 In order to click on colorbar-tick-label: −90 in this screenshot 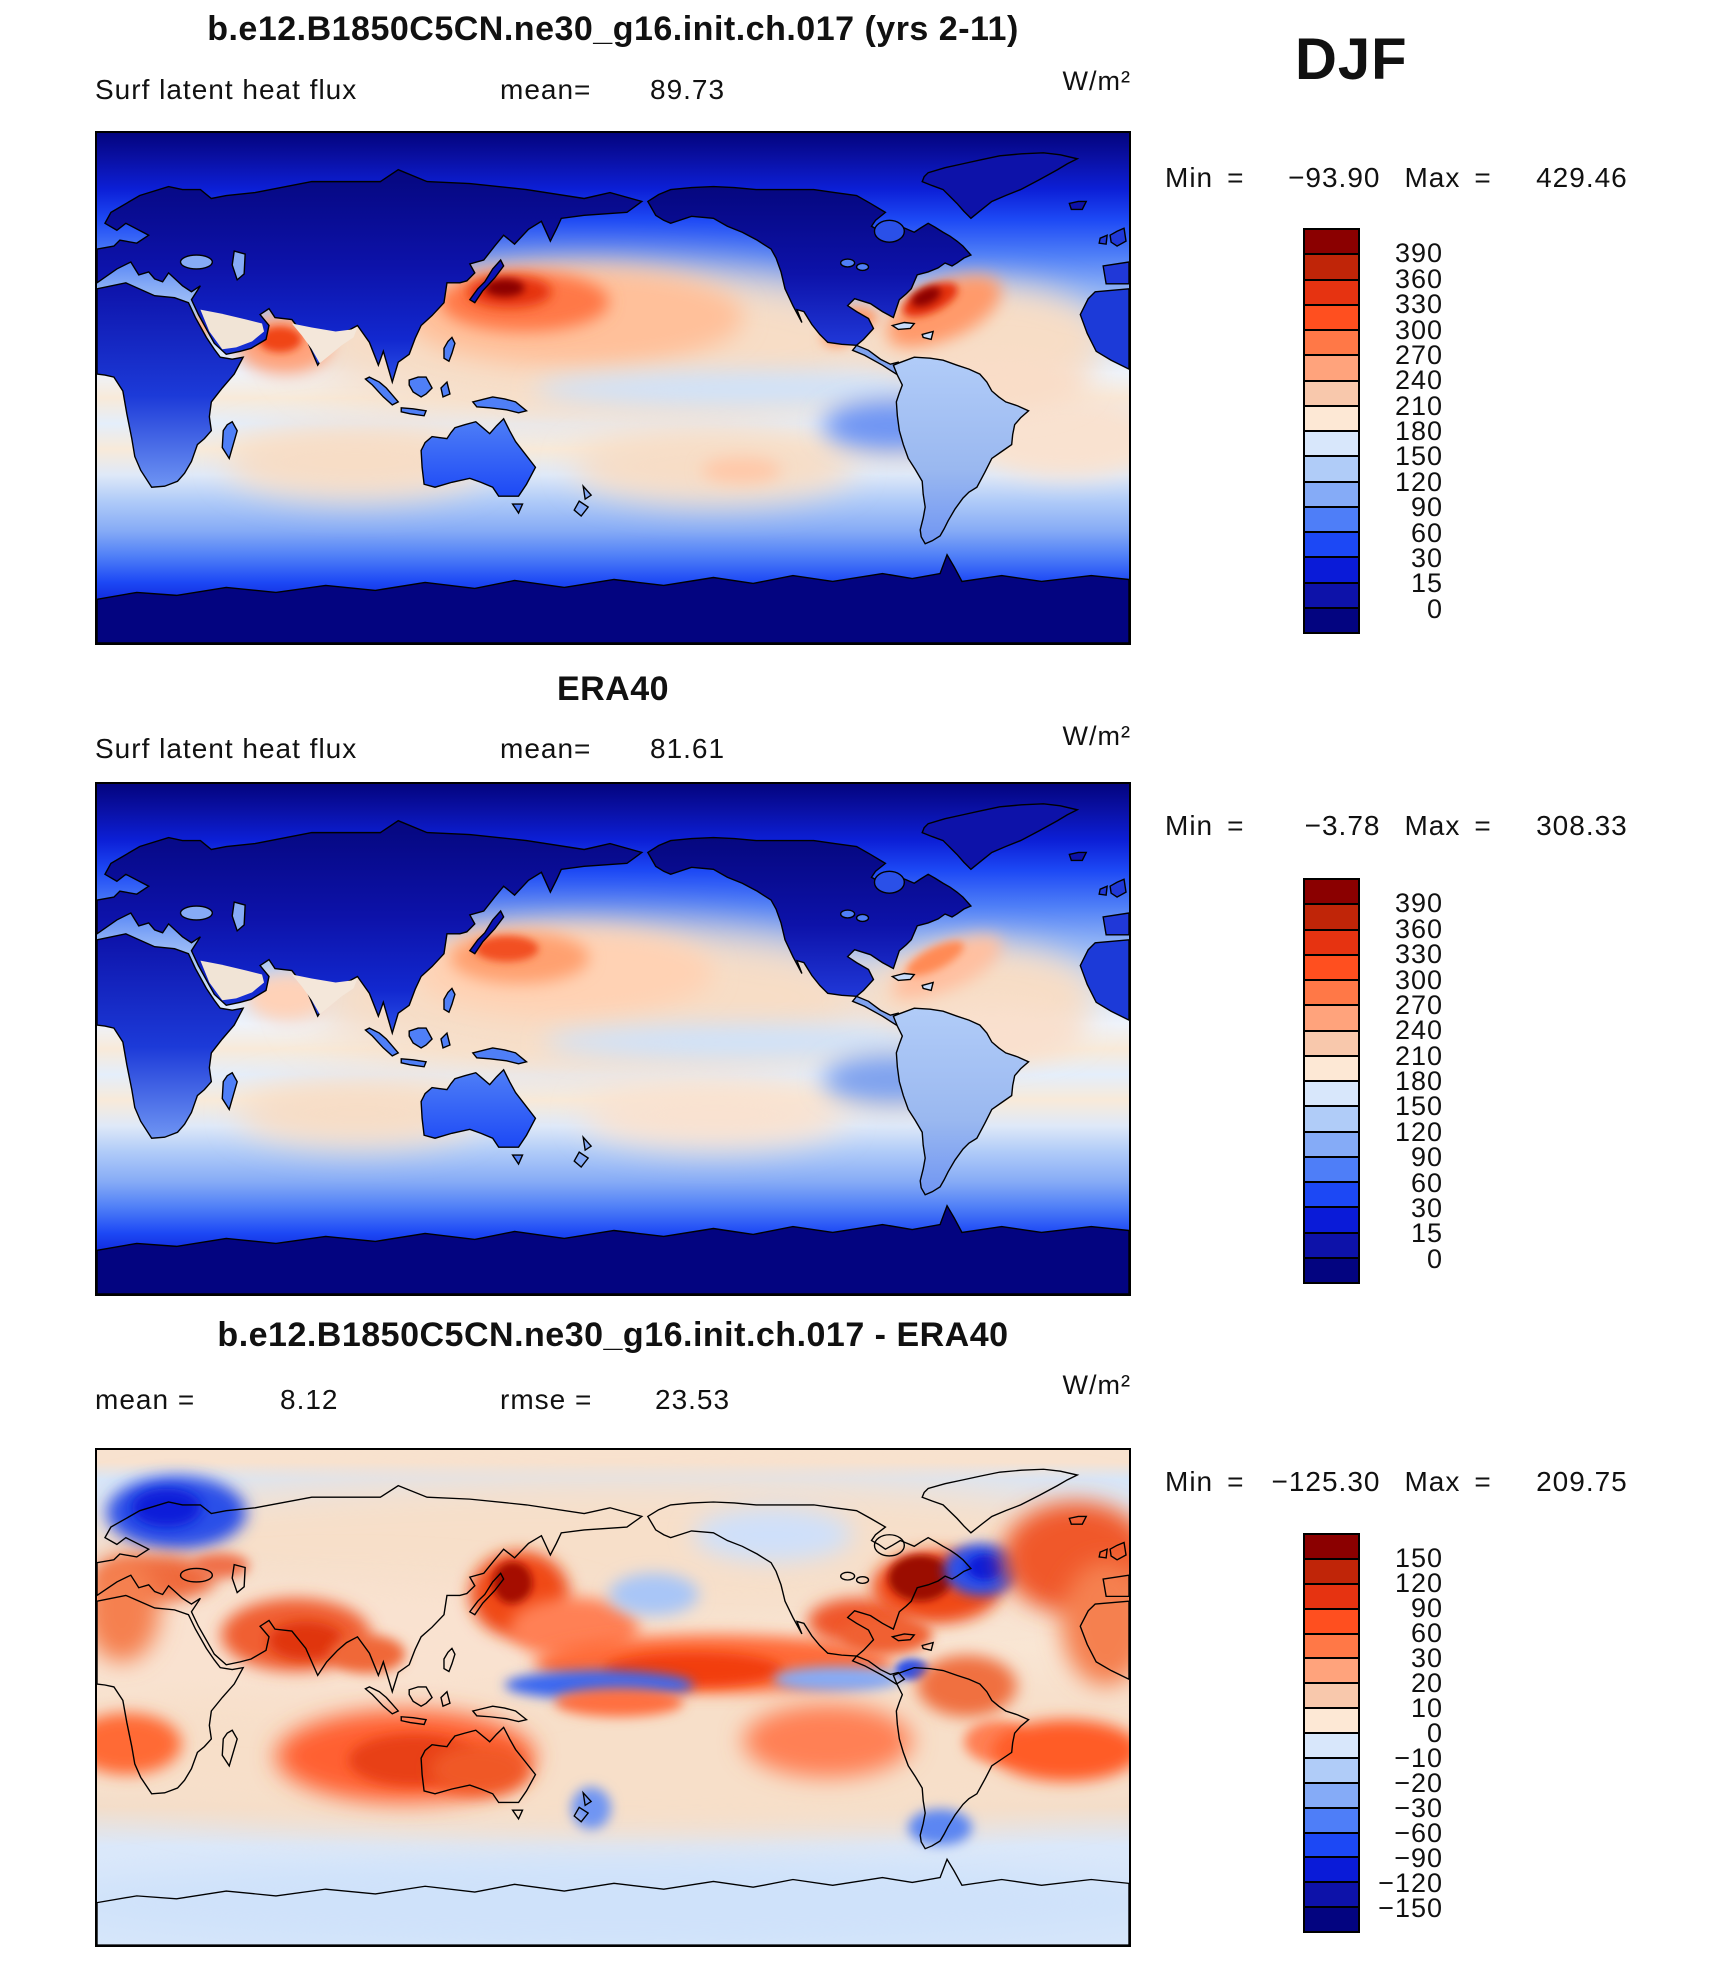, I will do `click(1418, 1858)`.